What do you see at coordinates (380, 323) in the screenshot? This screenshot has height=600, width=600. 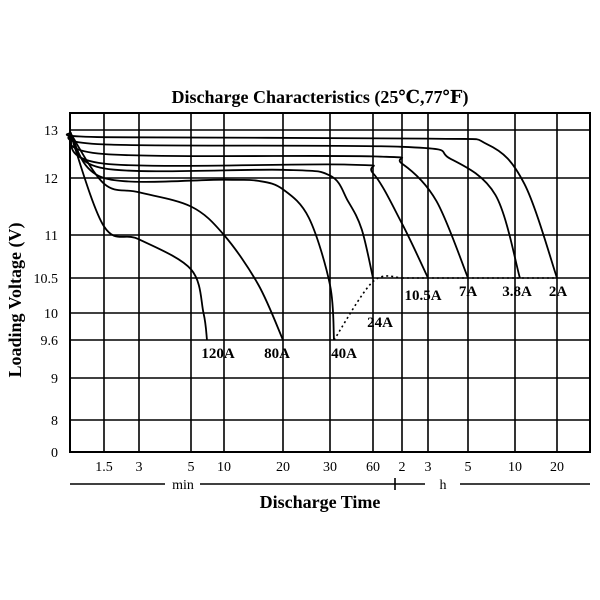 I see `curve-label-24a: 24A` at bounding box center [380, 323].